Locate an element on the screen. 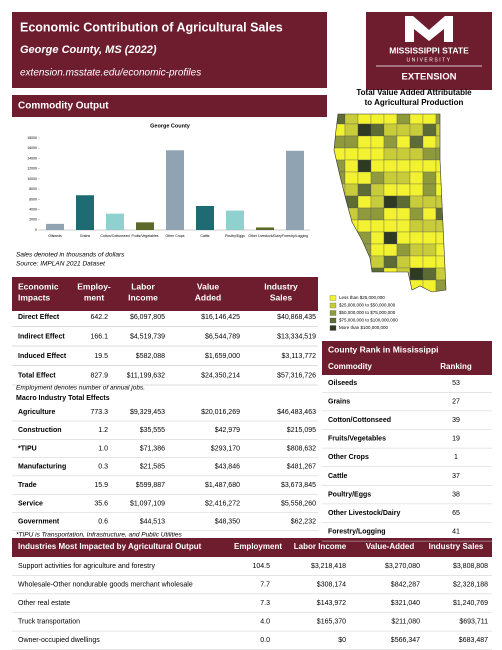  rank-value: 53 is located at coordinates (456, 383).